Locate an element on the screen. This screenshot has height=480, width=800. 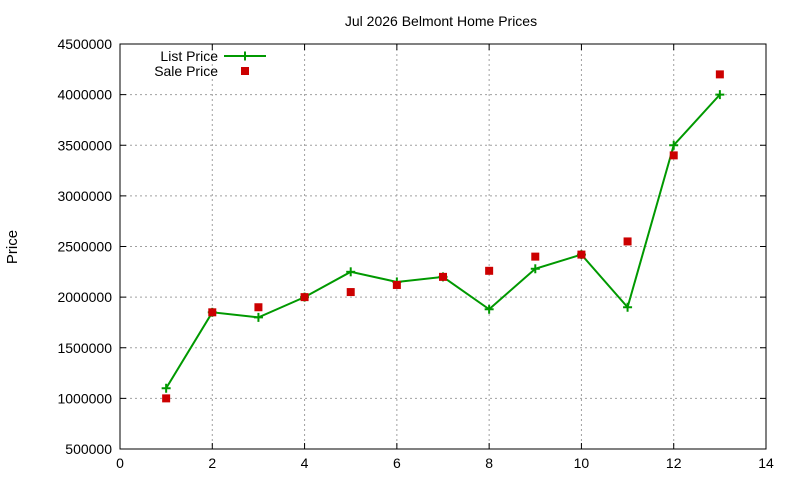
legend-label-sale-price: Sale Price is located at coordinates (186, 71).